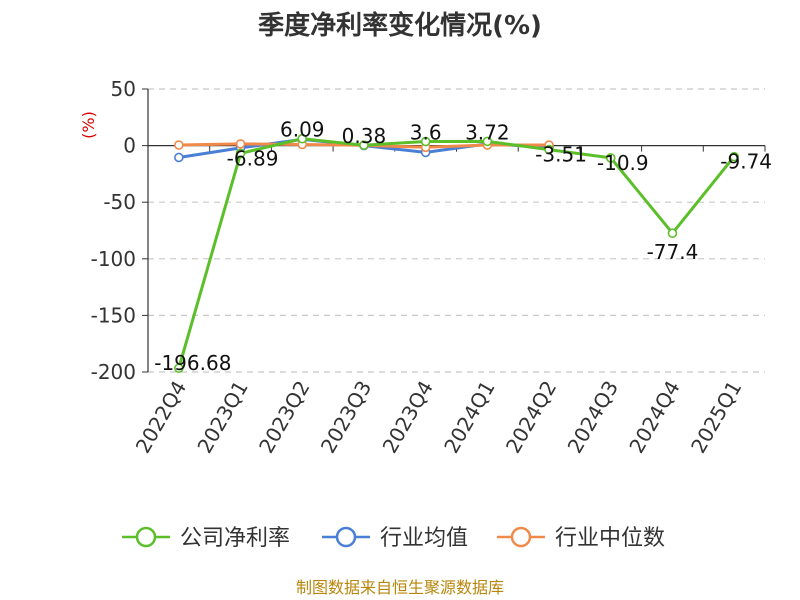 This screenshot has width=800, height=600. What do you see at coordinates (623, 163) in the screenshot?
I see `data-label: -10.9` at bounding box center [623, 163].